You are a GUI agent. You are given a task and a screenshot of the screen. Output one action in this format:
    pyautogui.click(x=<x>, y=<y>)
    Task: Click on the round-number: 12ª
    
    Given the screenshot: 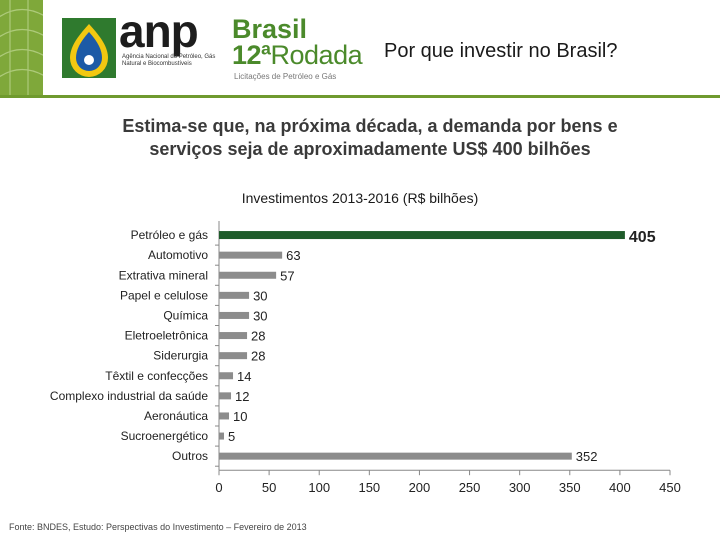 What is the action you would take?
    pyautogui.click(x=251, y=55)
    